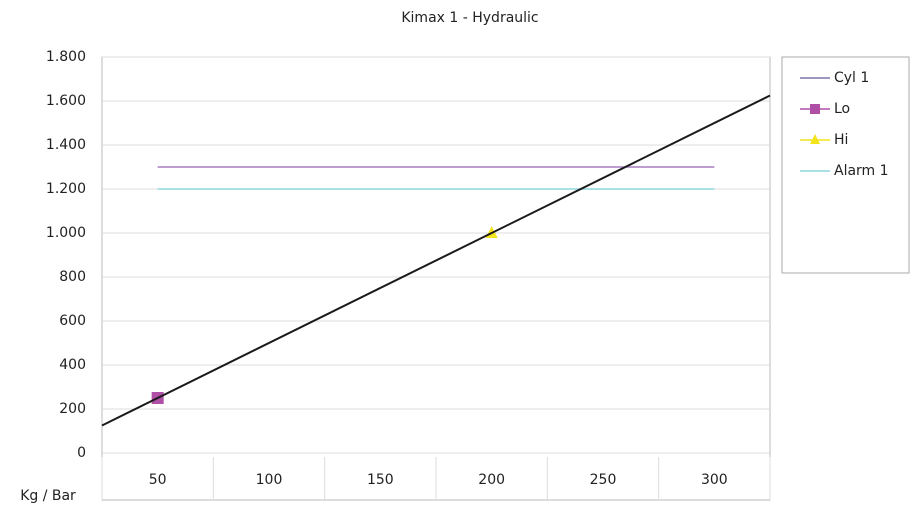 This screenshot has height=510, width=910. Describe the element at coordinates (66, 145) in the screenshot. I see `y-tick-label: 1.400` at that location.